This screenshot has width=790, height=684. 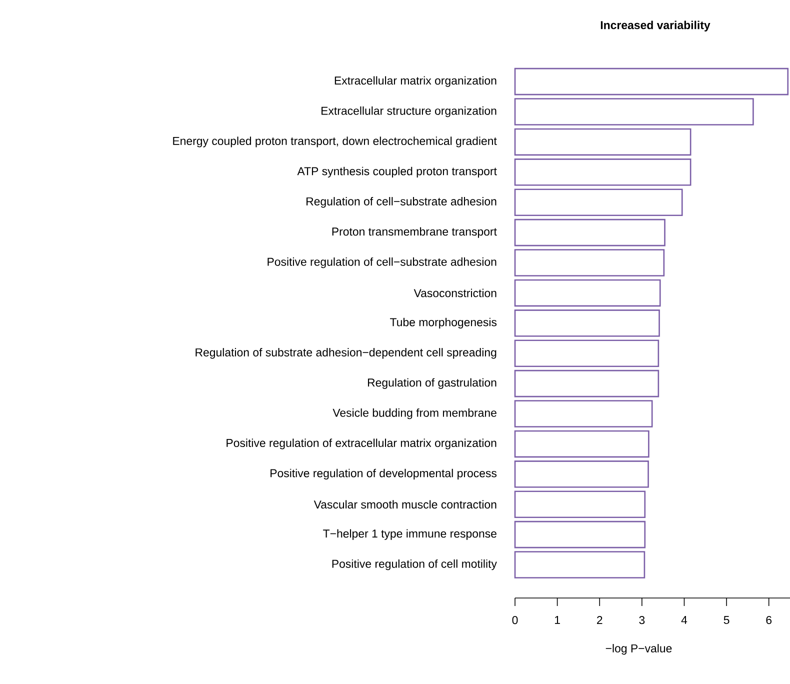 I want to click on y-tick-label: Regulation of gastrulation, so click(x=432, y=383).